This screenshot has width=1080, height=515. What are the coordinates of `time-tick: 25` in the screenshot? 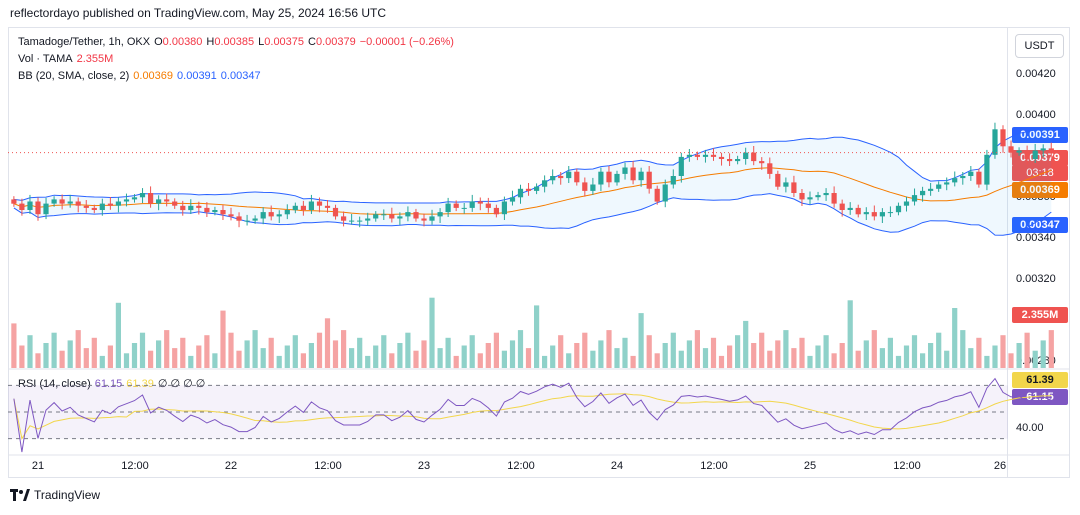 It's located at (810, 466).